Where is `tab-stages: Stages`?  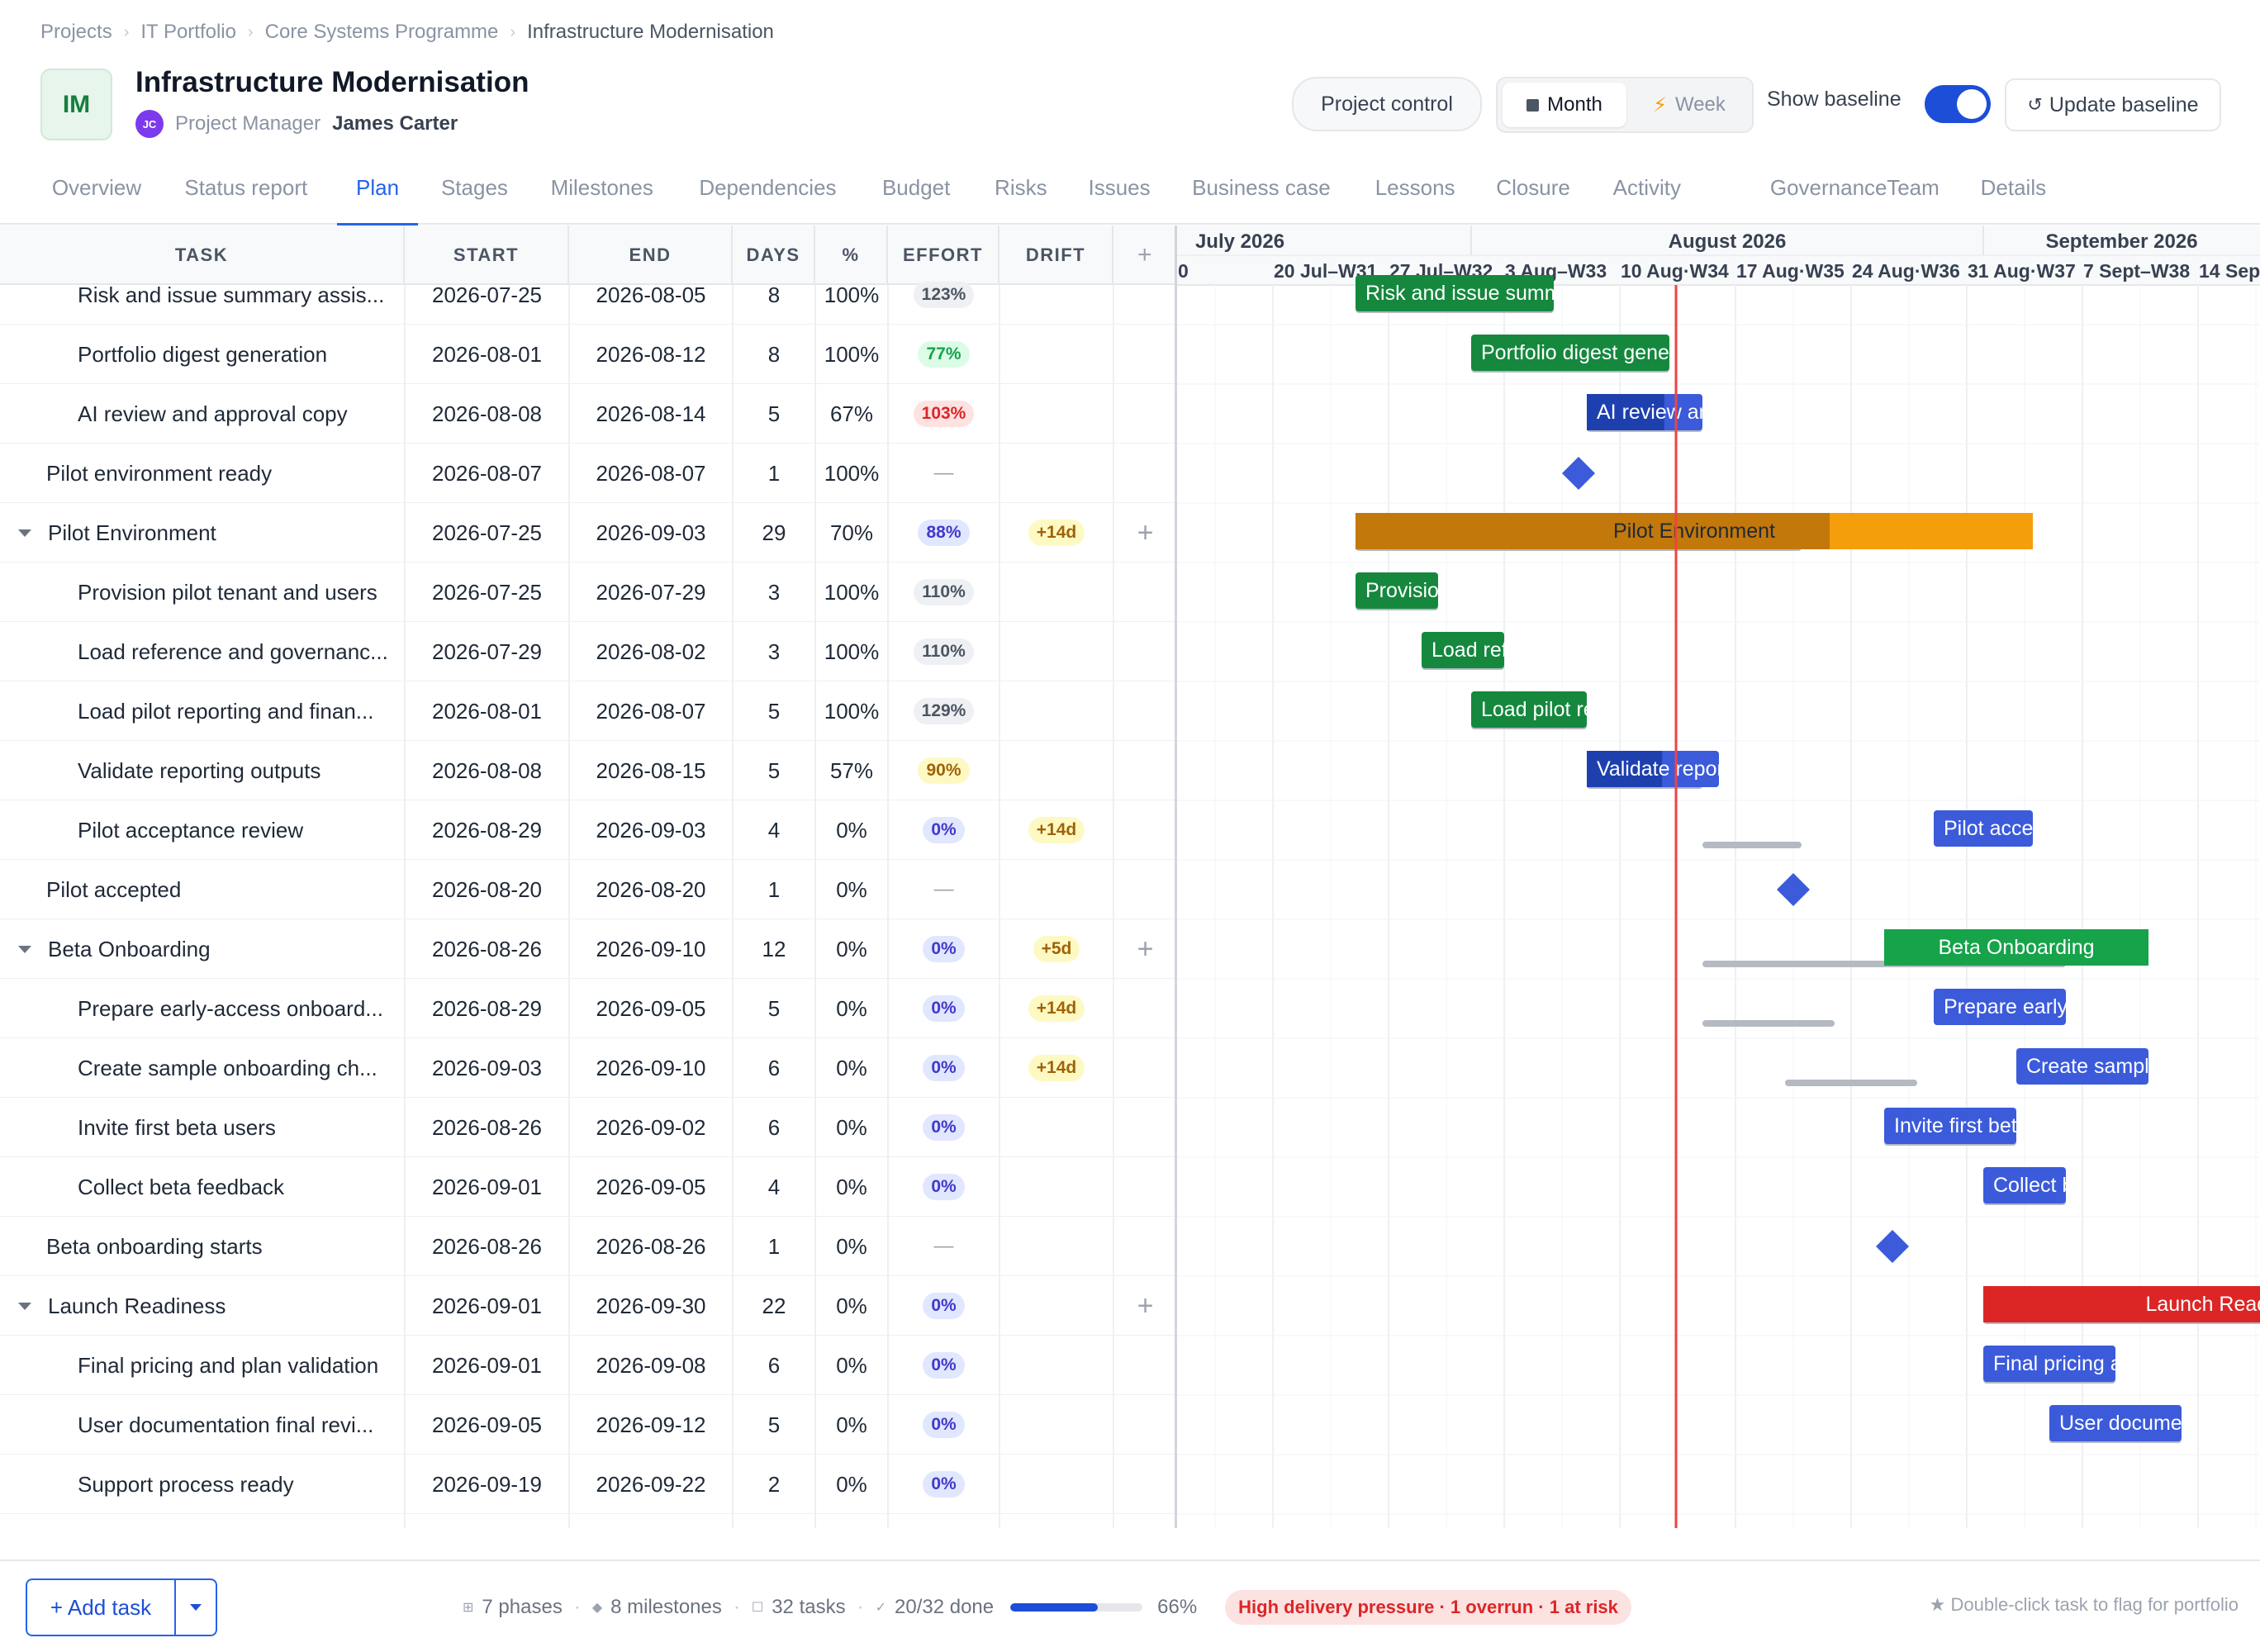
tab-stages: Stages is located at coordinates (474, 187).